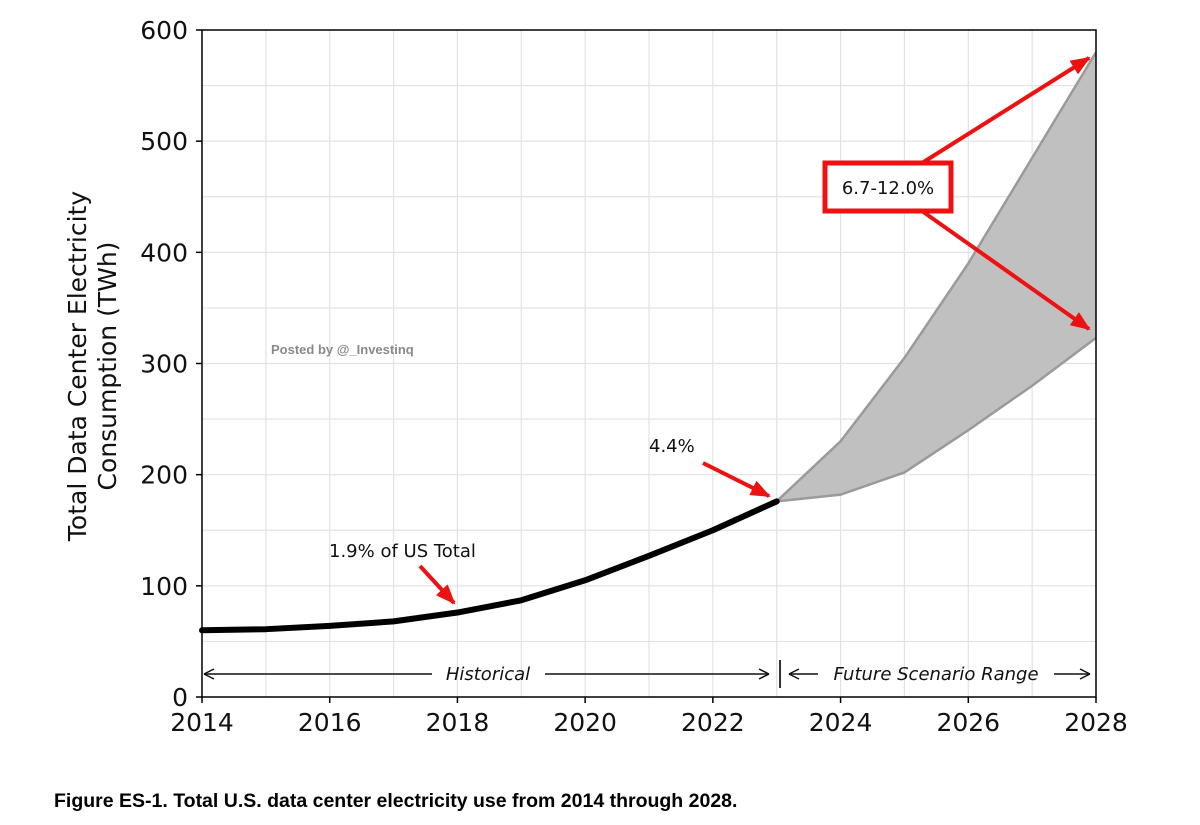  I want to click on scenario-band, so click(936, 277).